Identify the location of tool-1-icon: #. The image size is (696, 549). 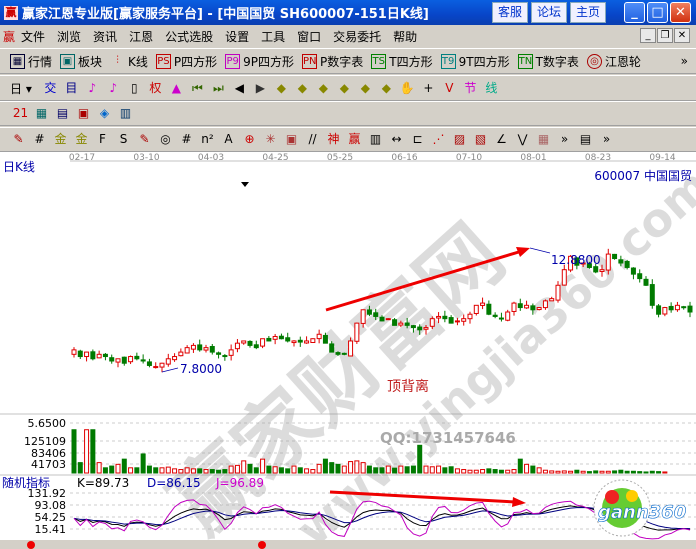
(39, 139).